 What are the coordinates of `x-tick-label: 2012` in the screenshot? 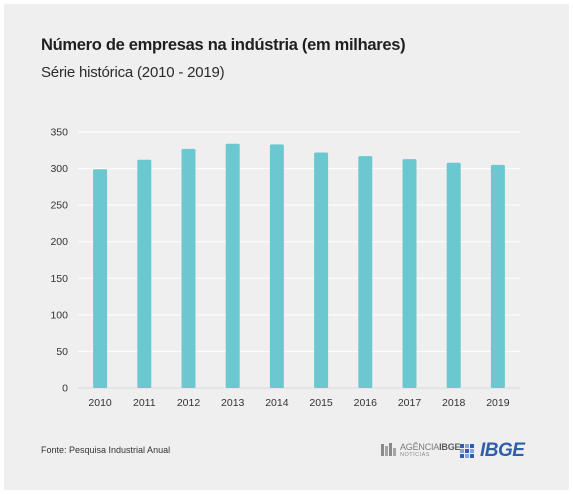 It's located at (189, 403).